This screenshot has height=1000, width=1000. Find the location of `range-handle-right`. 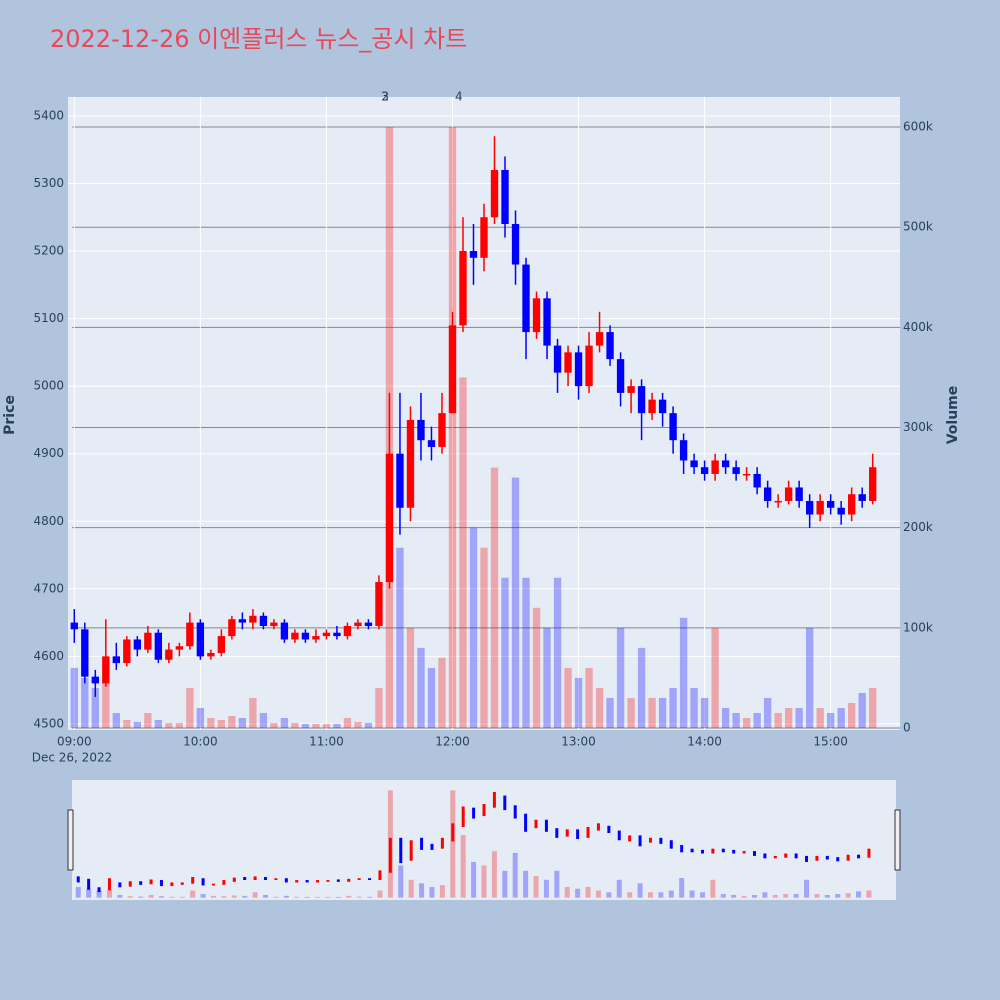

range-handle-right is located at coordinates (897, 840).